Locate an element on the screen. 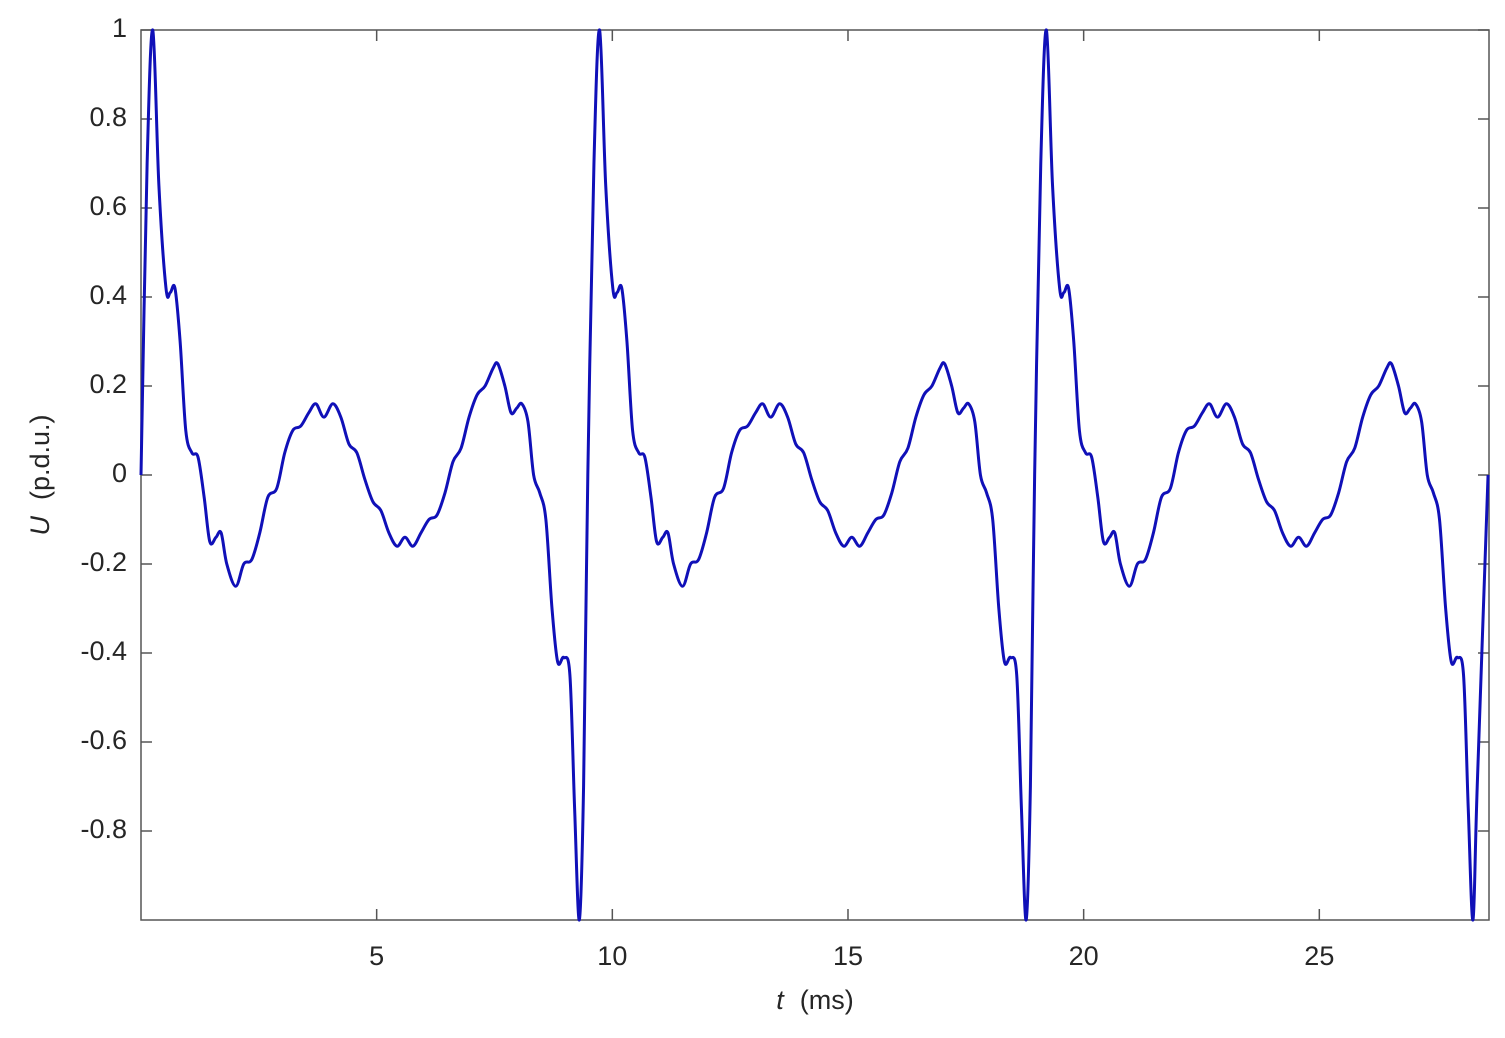  x-tick-label: 25 is located at coordinates (1319, 956).